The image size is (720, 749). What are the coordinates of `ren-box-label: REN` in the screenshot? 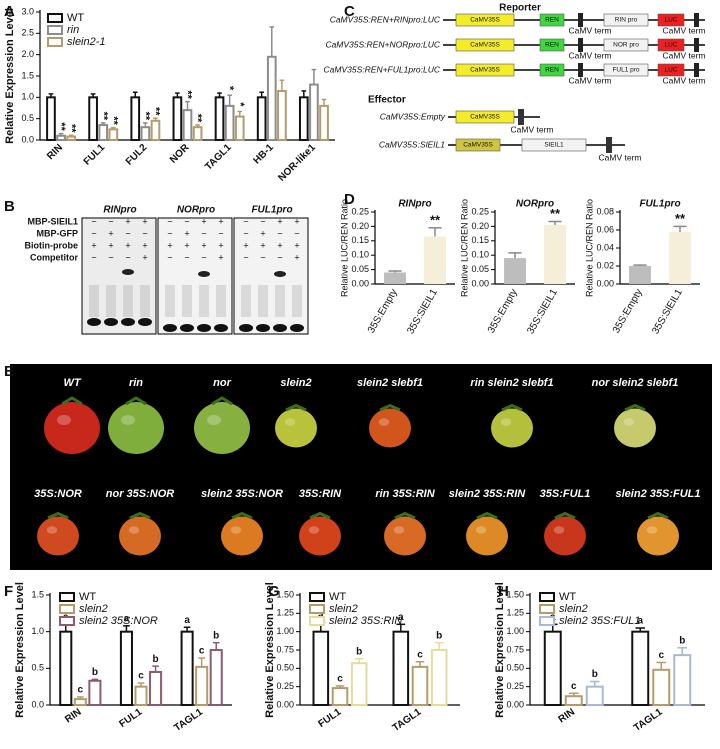 It's located at (552, 45).